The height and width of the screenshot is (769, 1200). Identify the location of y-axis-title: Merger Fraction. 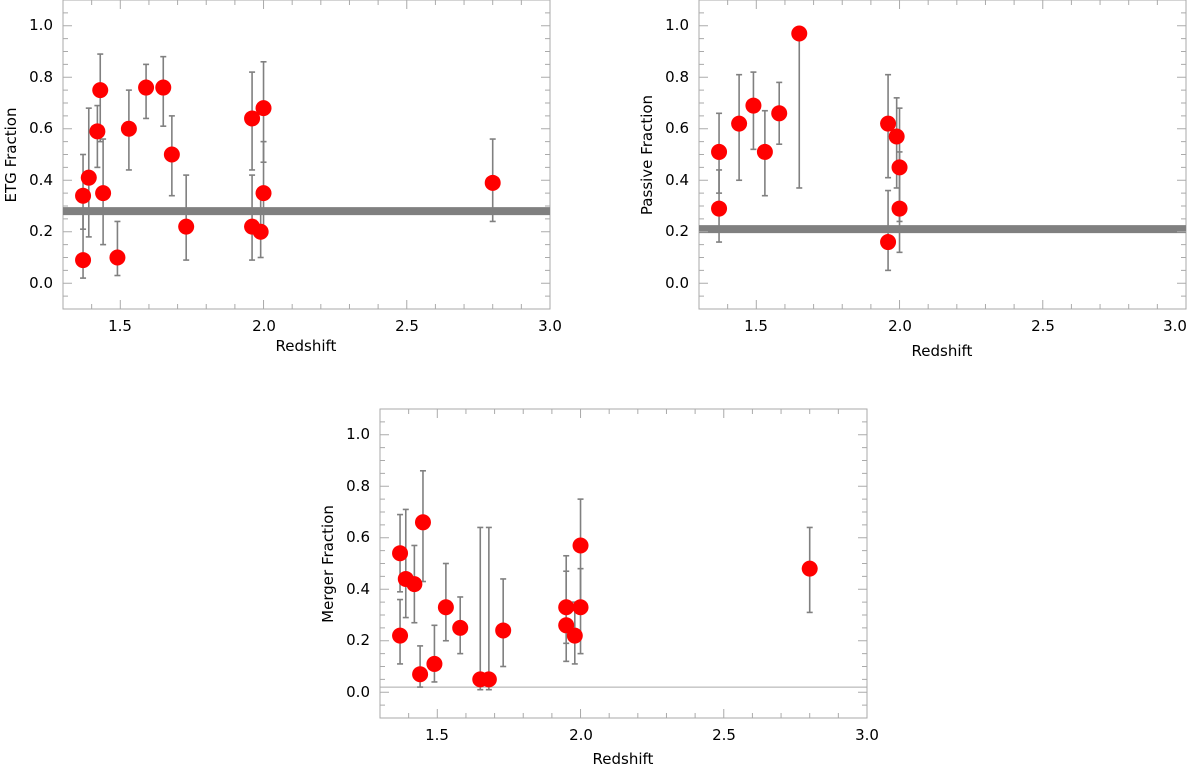
(328, 564).